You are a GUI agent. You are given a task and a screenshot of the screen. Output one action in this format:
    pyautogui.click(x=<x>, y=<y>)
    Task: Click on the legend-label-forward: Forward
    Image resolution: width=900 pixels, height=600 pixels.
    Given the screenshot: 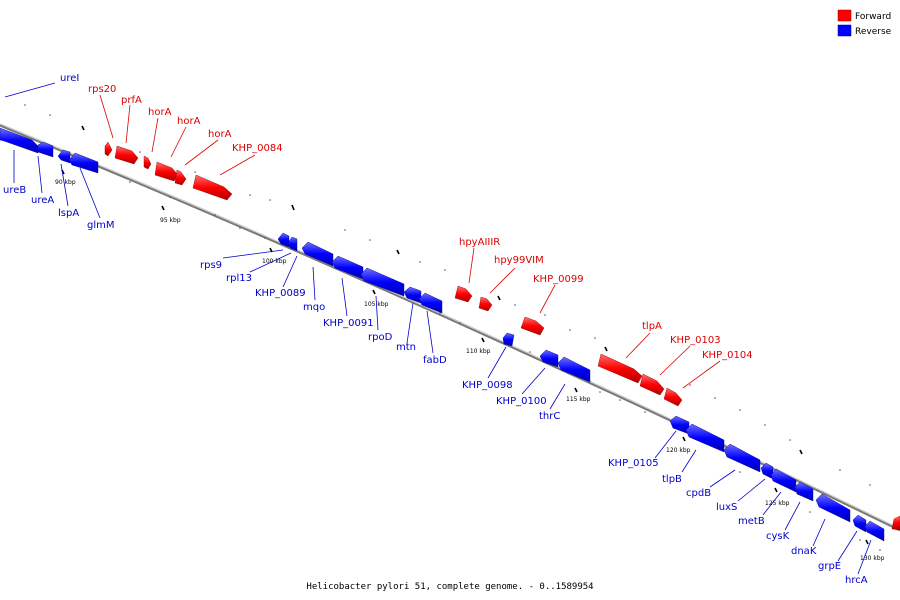 What is the action you would take?
    pyautogui.click(x=873, y=17)
    